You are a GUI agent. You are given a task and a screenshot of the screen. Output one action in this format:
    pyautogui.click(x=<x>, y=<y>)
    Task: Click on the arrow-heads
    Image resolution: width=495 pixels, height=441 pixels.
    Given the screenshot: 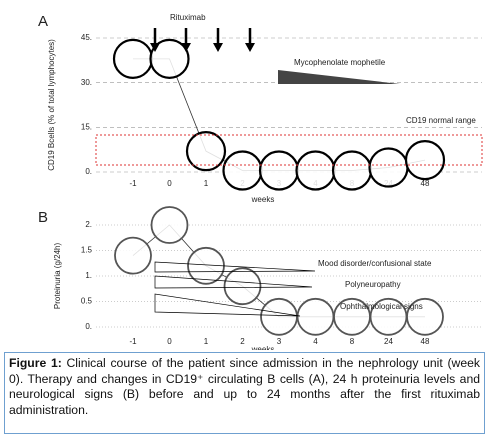 What is the action you would take?
    pyautogui.click(x=202, y=47)
    